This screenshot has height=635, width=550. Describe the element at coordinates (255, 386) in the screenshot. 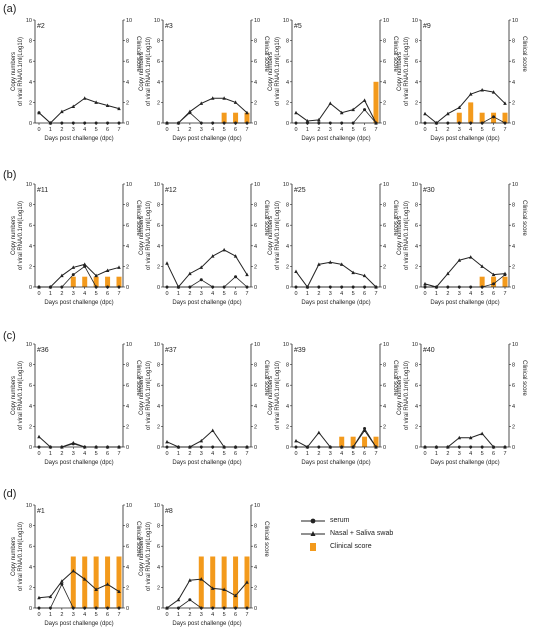

I see `y2-tick-label: 6` at that location.